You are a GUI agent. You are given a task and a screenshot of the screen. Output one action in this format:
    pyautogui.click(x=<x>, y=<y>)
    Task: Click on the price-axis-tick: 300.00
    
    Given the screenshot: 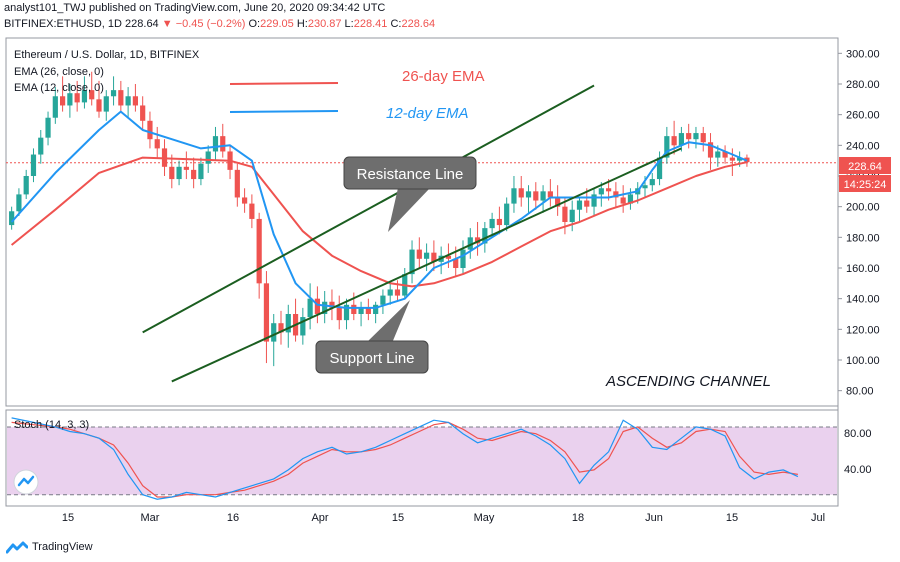 What is the action you would take?
    pyautogui.click(x=863, y=54)
    